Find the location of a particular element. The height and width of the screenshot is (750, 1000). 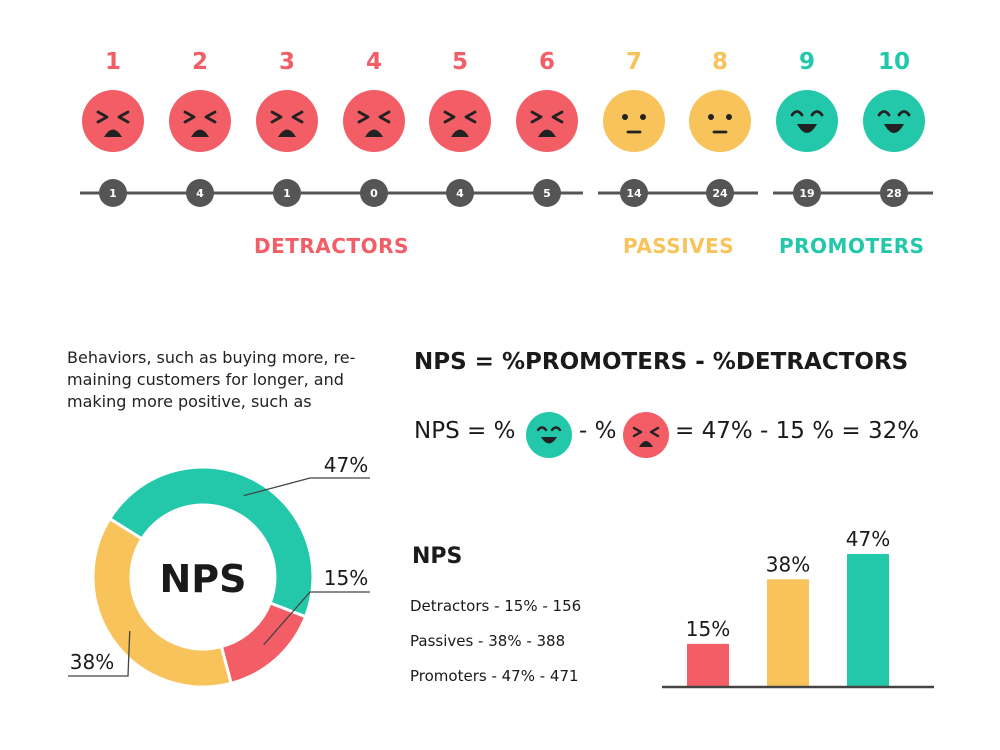

donut-slice-detractors is located at coordinates (263, 643).